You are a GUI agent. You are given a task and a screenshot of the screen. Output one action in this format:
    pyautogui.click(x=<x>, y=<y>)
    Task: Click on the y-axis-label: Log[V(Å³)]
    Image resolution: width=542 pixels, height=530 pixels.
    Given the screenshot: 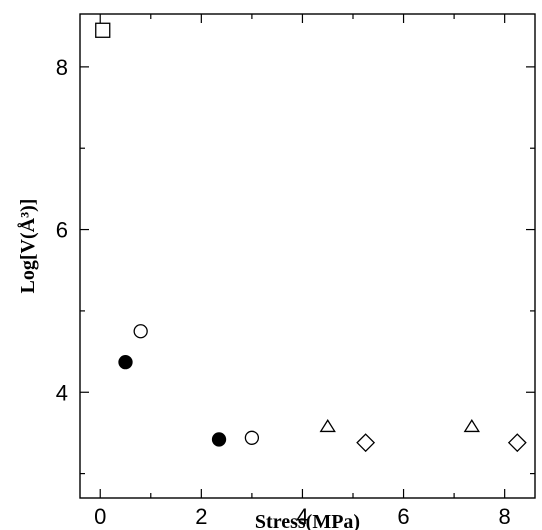 What is the action you would take?
    pyautogui.click(x=27, y=246)
    